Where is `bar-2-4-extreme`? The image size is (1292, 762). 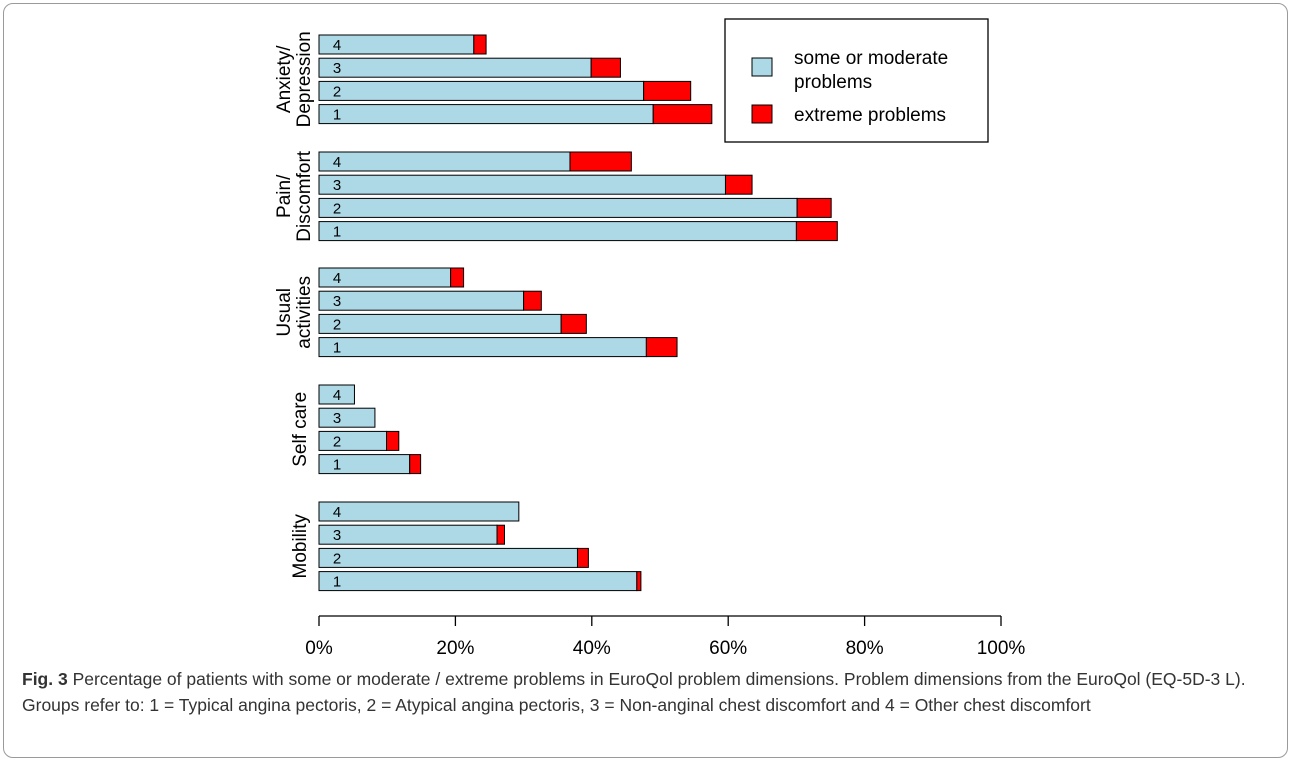
bar-2-4-extreme is located at coordinates (457, 277).